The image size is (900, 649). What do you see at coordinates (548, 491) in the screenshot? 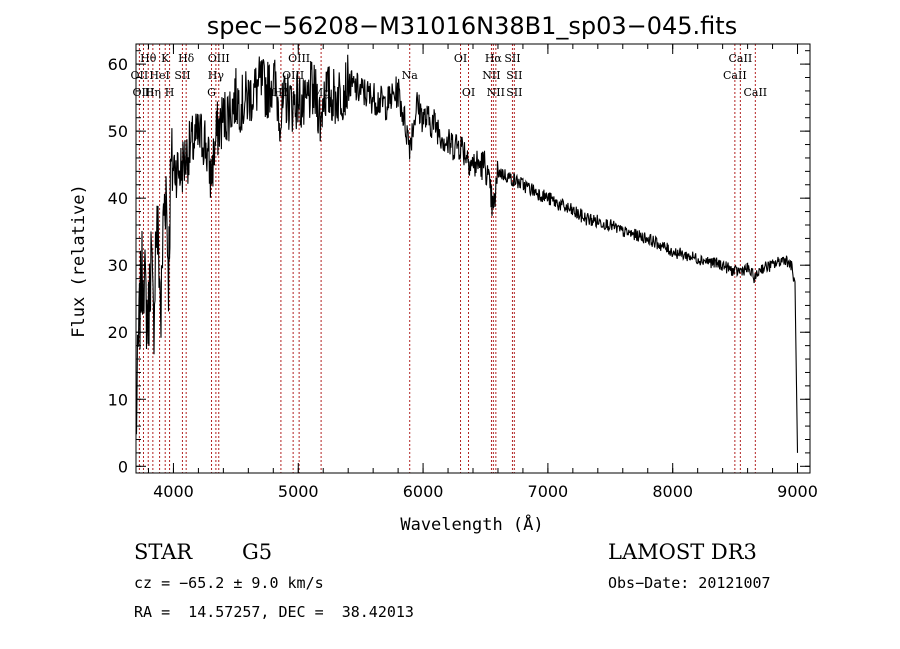
I see `x-tick-label: 7000` at bounding box center [548, 491].